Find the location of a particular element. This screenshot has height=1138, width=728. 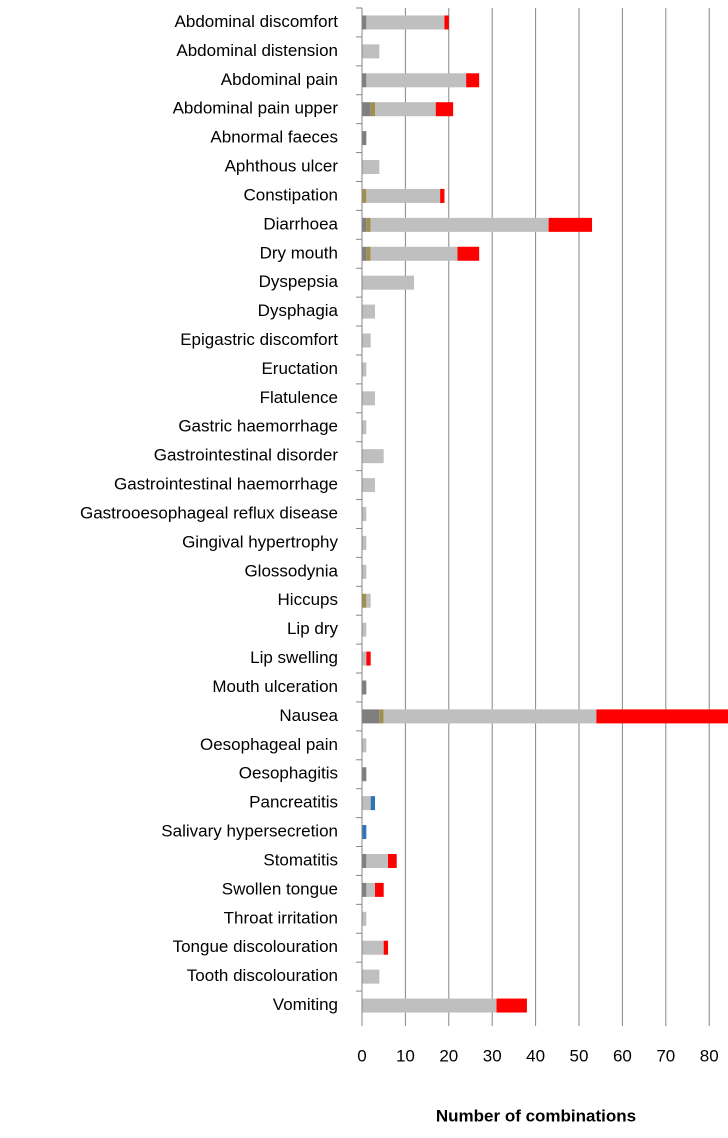

y-tick-label: Stomatitis is located at coordinates (300, 859).